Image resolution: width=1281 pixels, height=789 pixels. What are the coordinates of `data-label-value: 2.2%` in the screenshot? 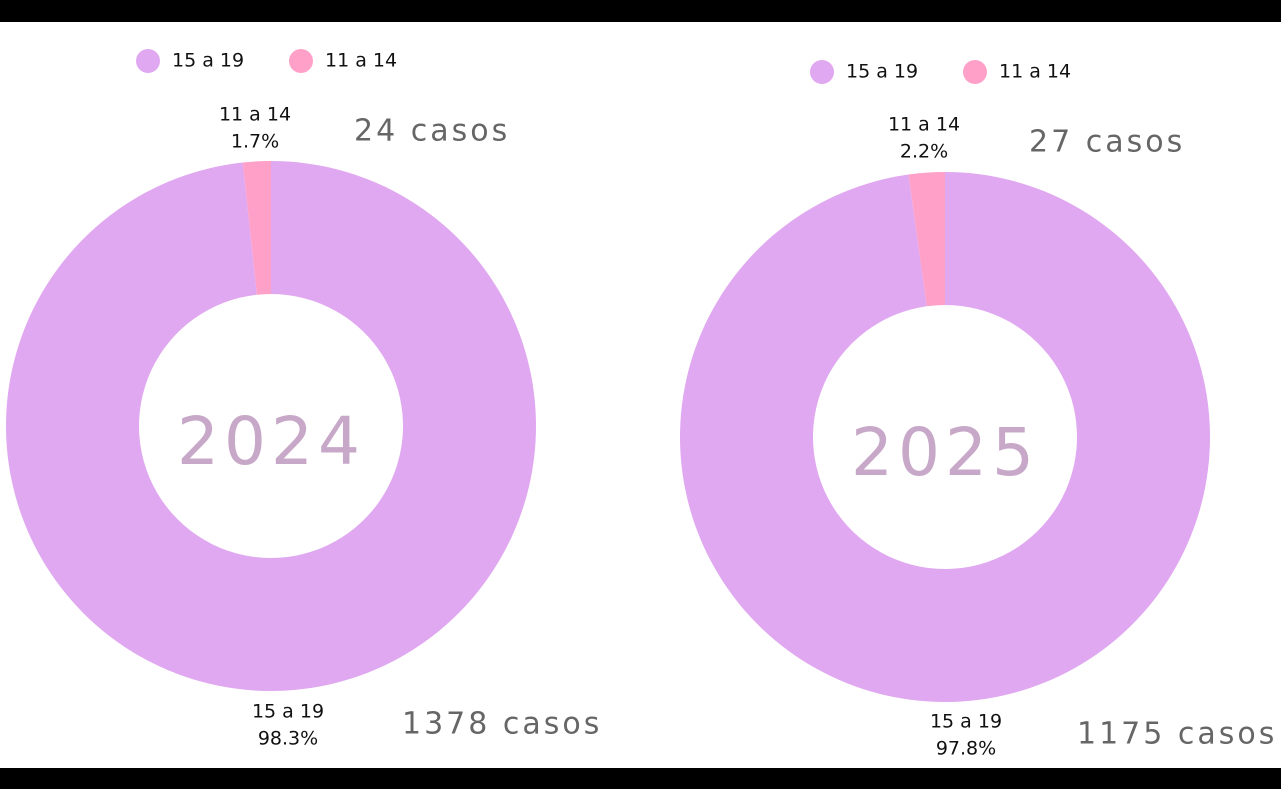 It's located at (924, 152).